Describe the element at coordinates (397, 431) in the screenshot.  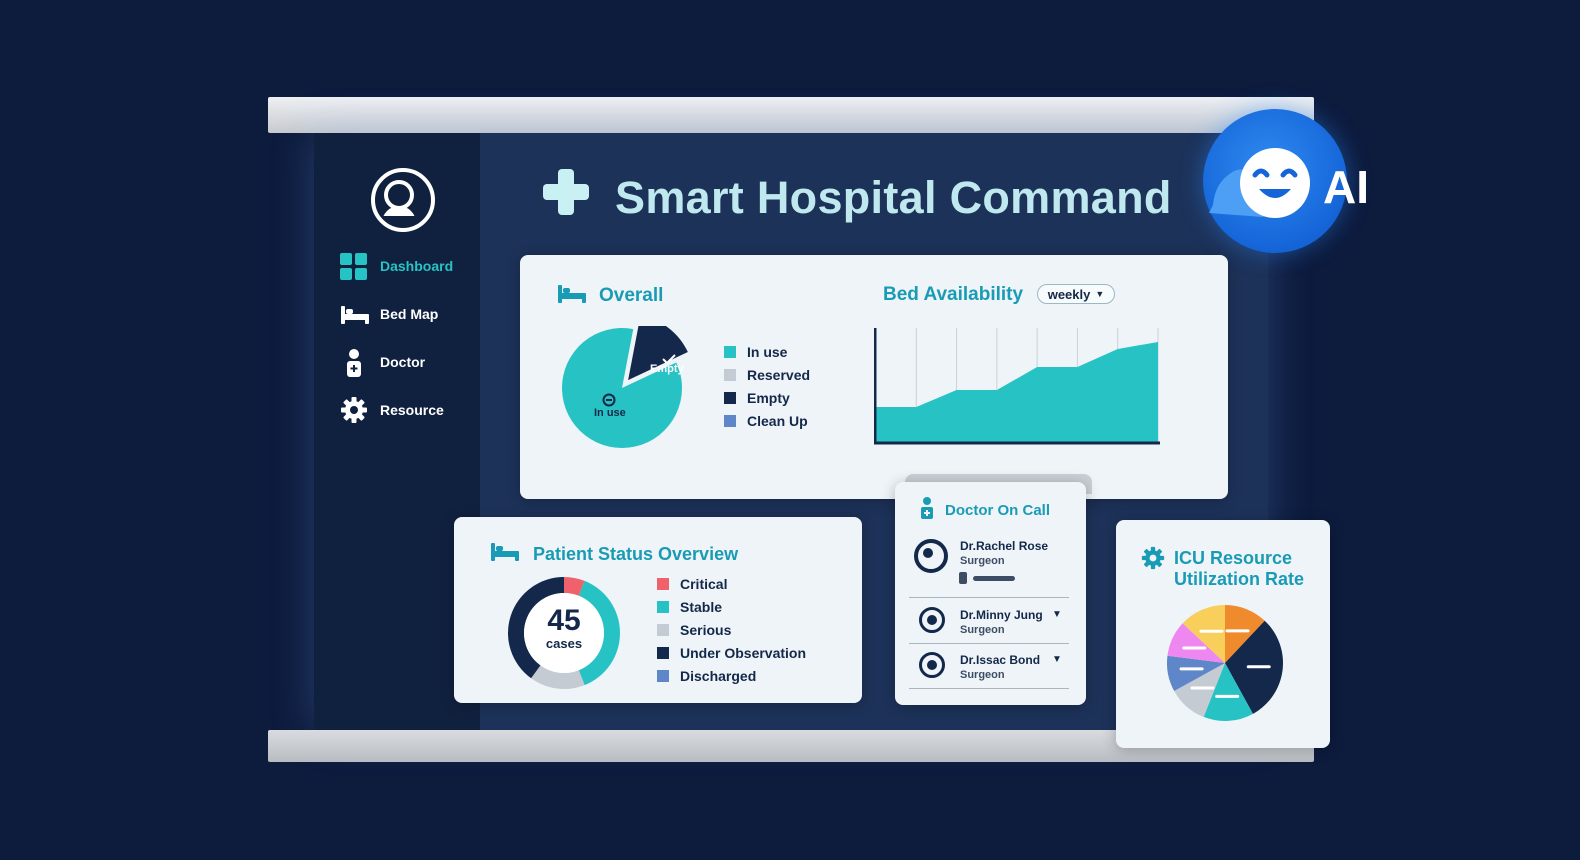
I see `sidebar` at that location.